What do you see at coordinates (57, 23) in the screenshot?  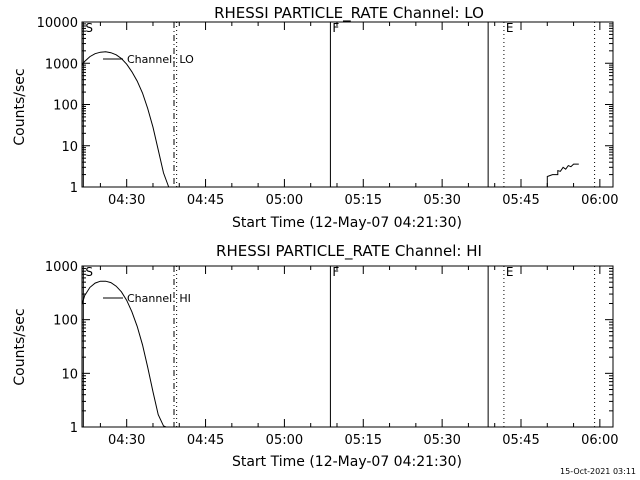 I see `y-tick-label: 10000` at bounding box center [57, 23].